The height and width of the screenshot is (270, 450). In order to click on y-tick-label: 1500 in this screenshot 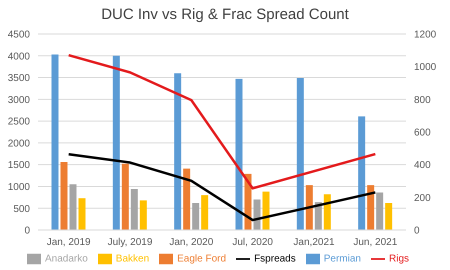, I will do `click(19, 166)`.